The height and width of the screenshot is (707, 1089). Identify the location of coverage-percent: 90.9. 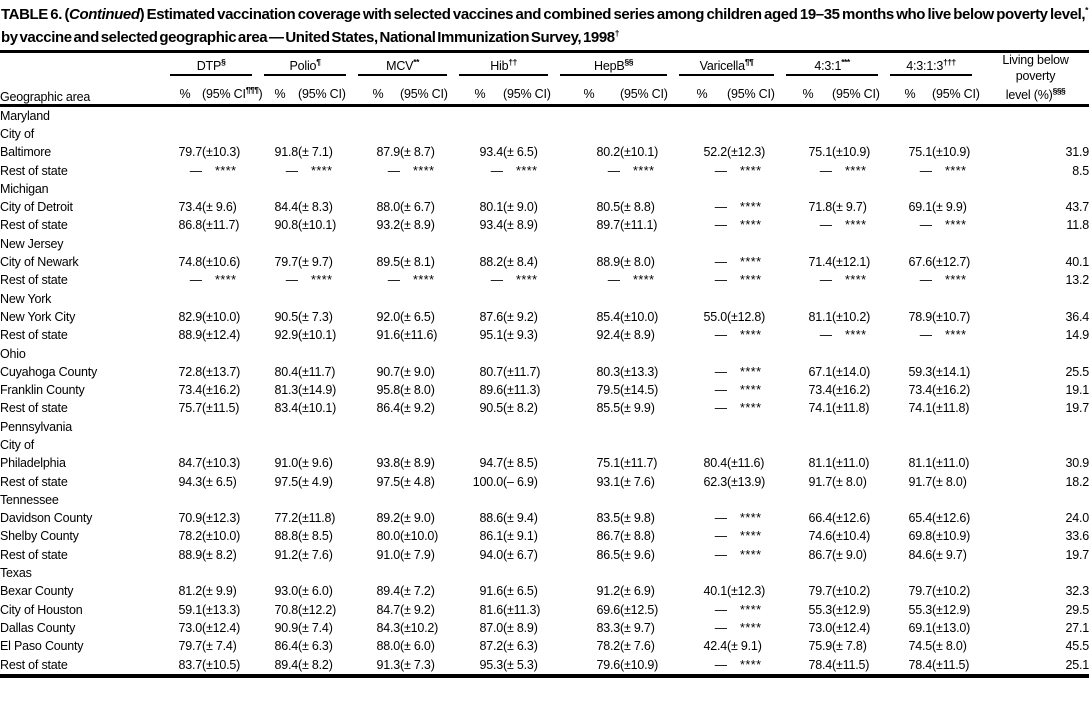
(286, 627).